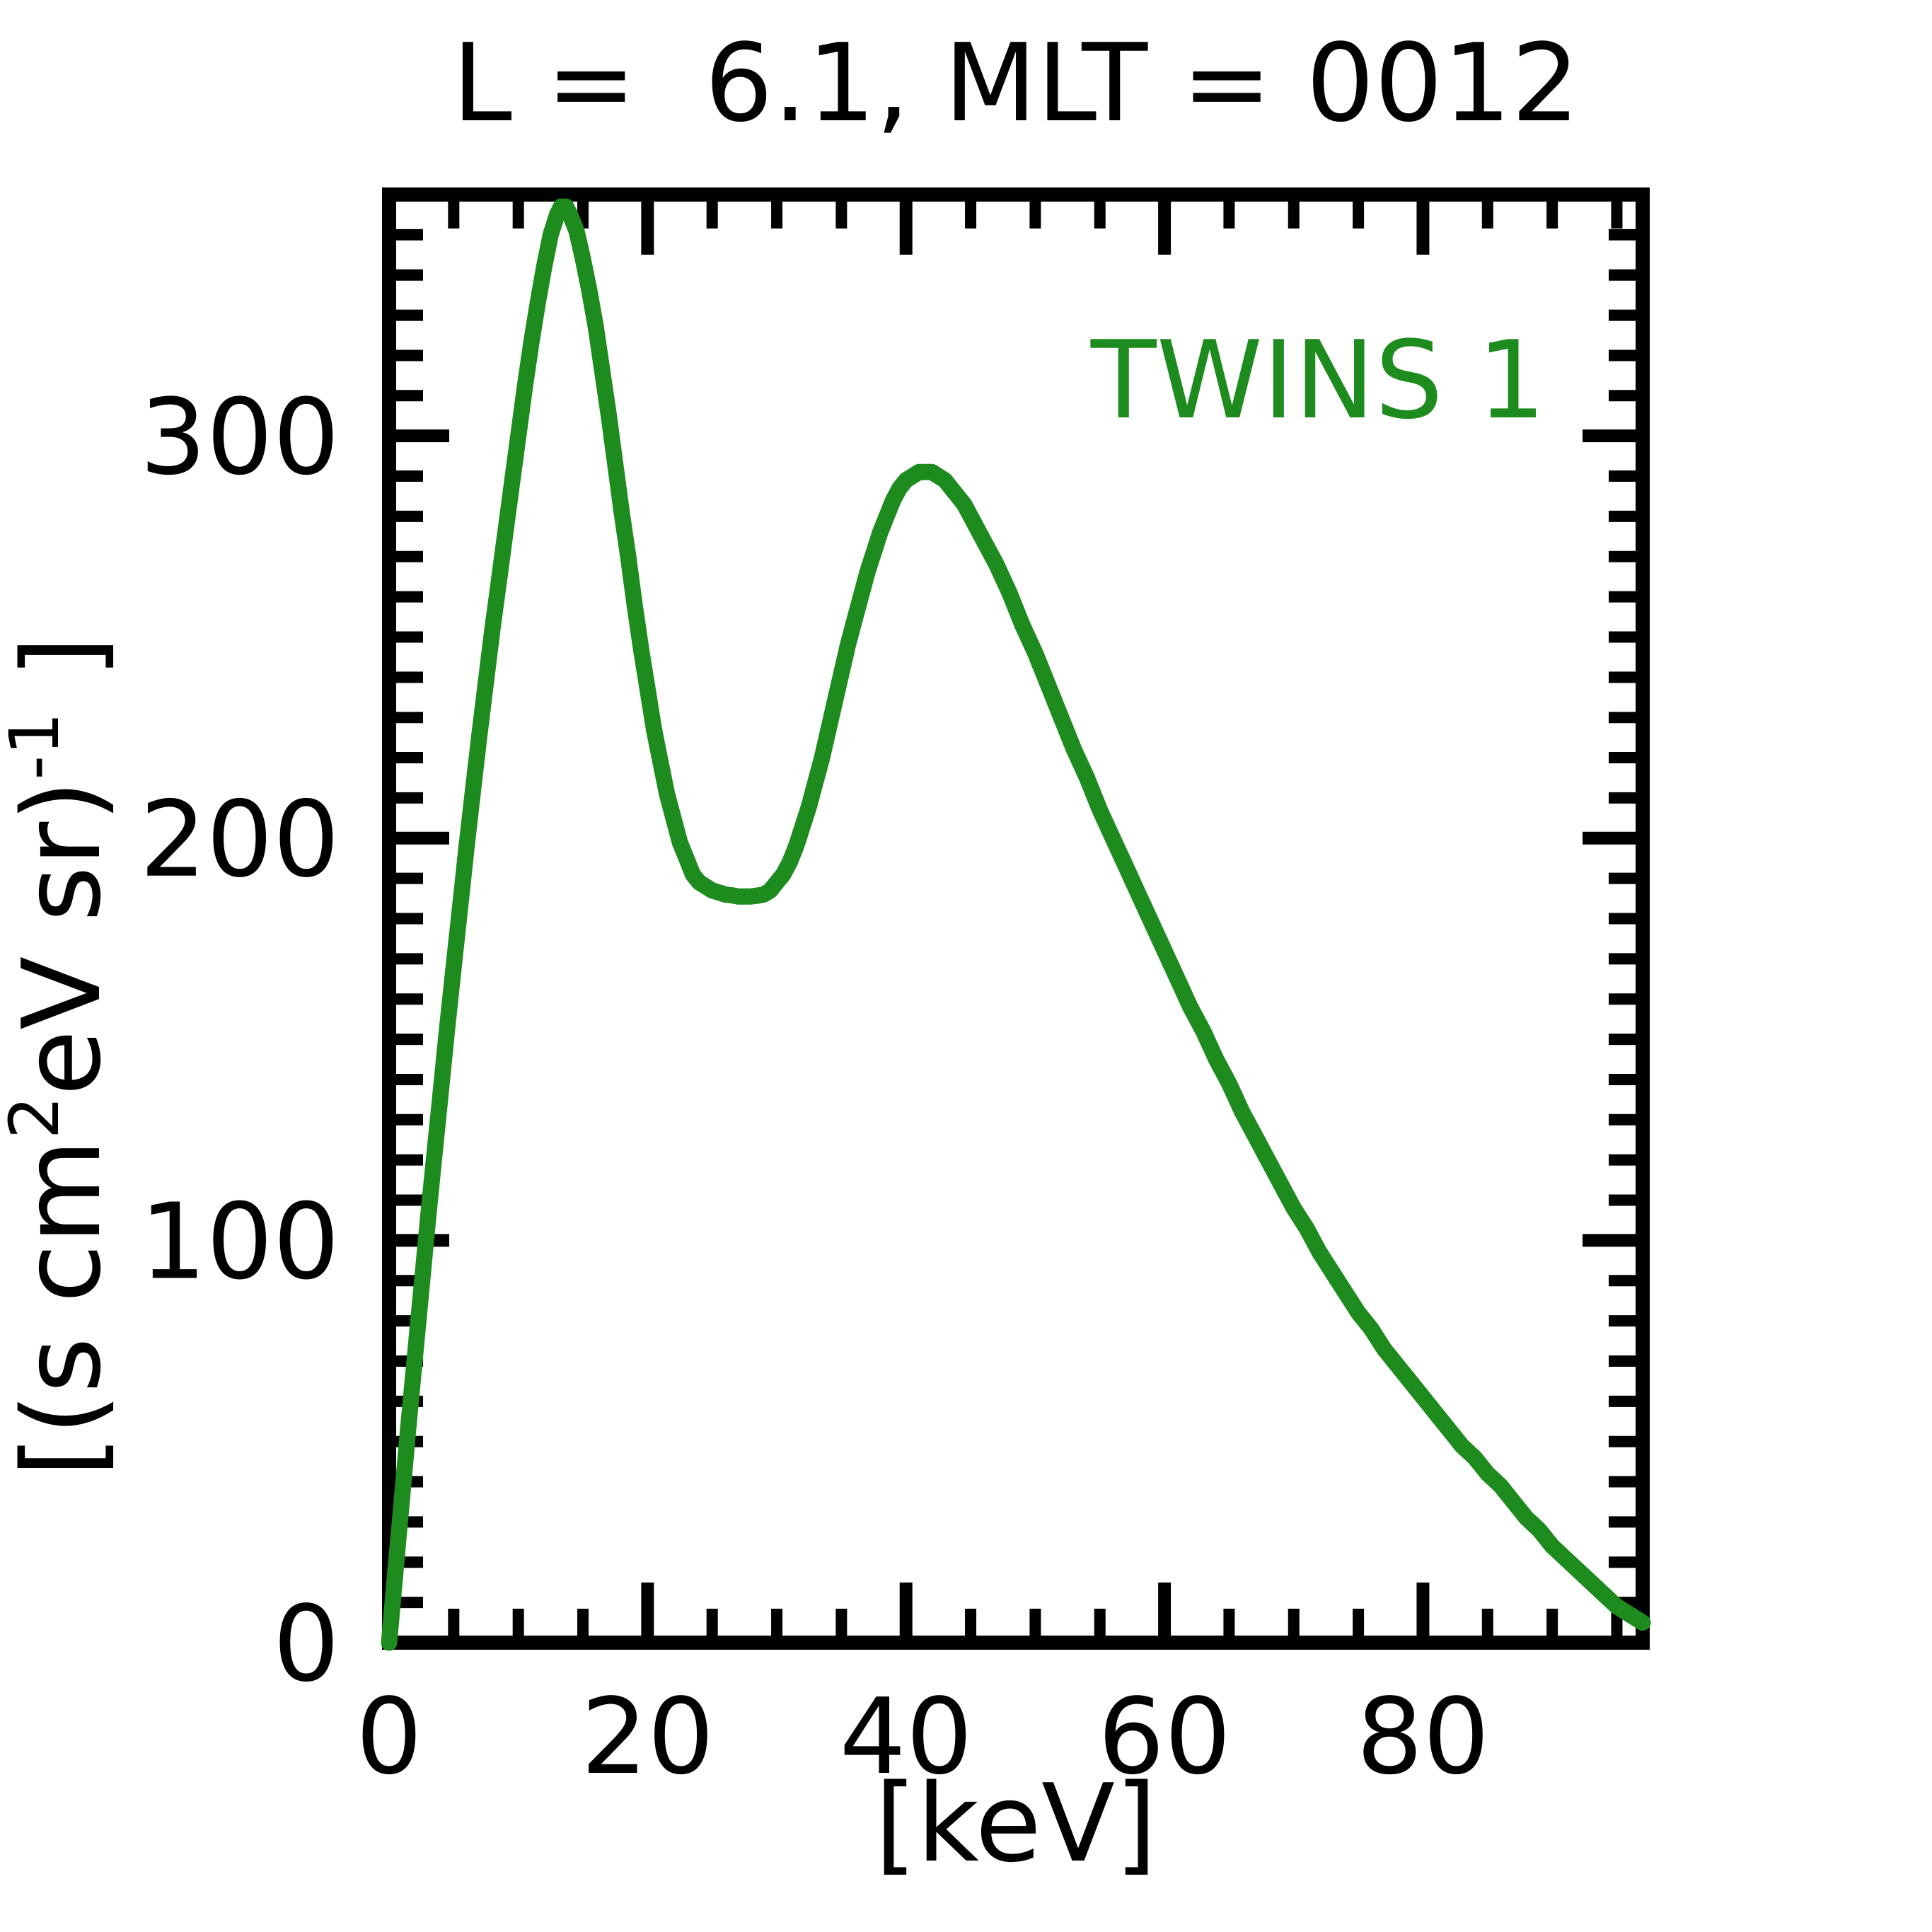 This screenshot has width=1932, height=1932. I want to click on y-axis-label-text: ], so click(62, 674).